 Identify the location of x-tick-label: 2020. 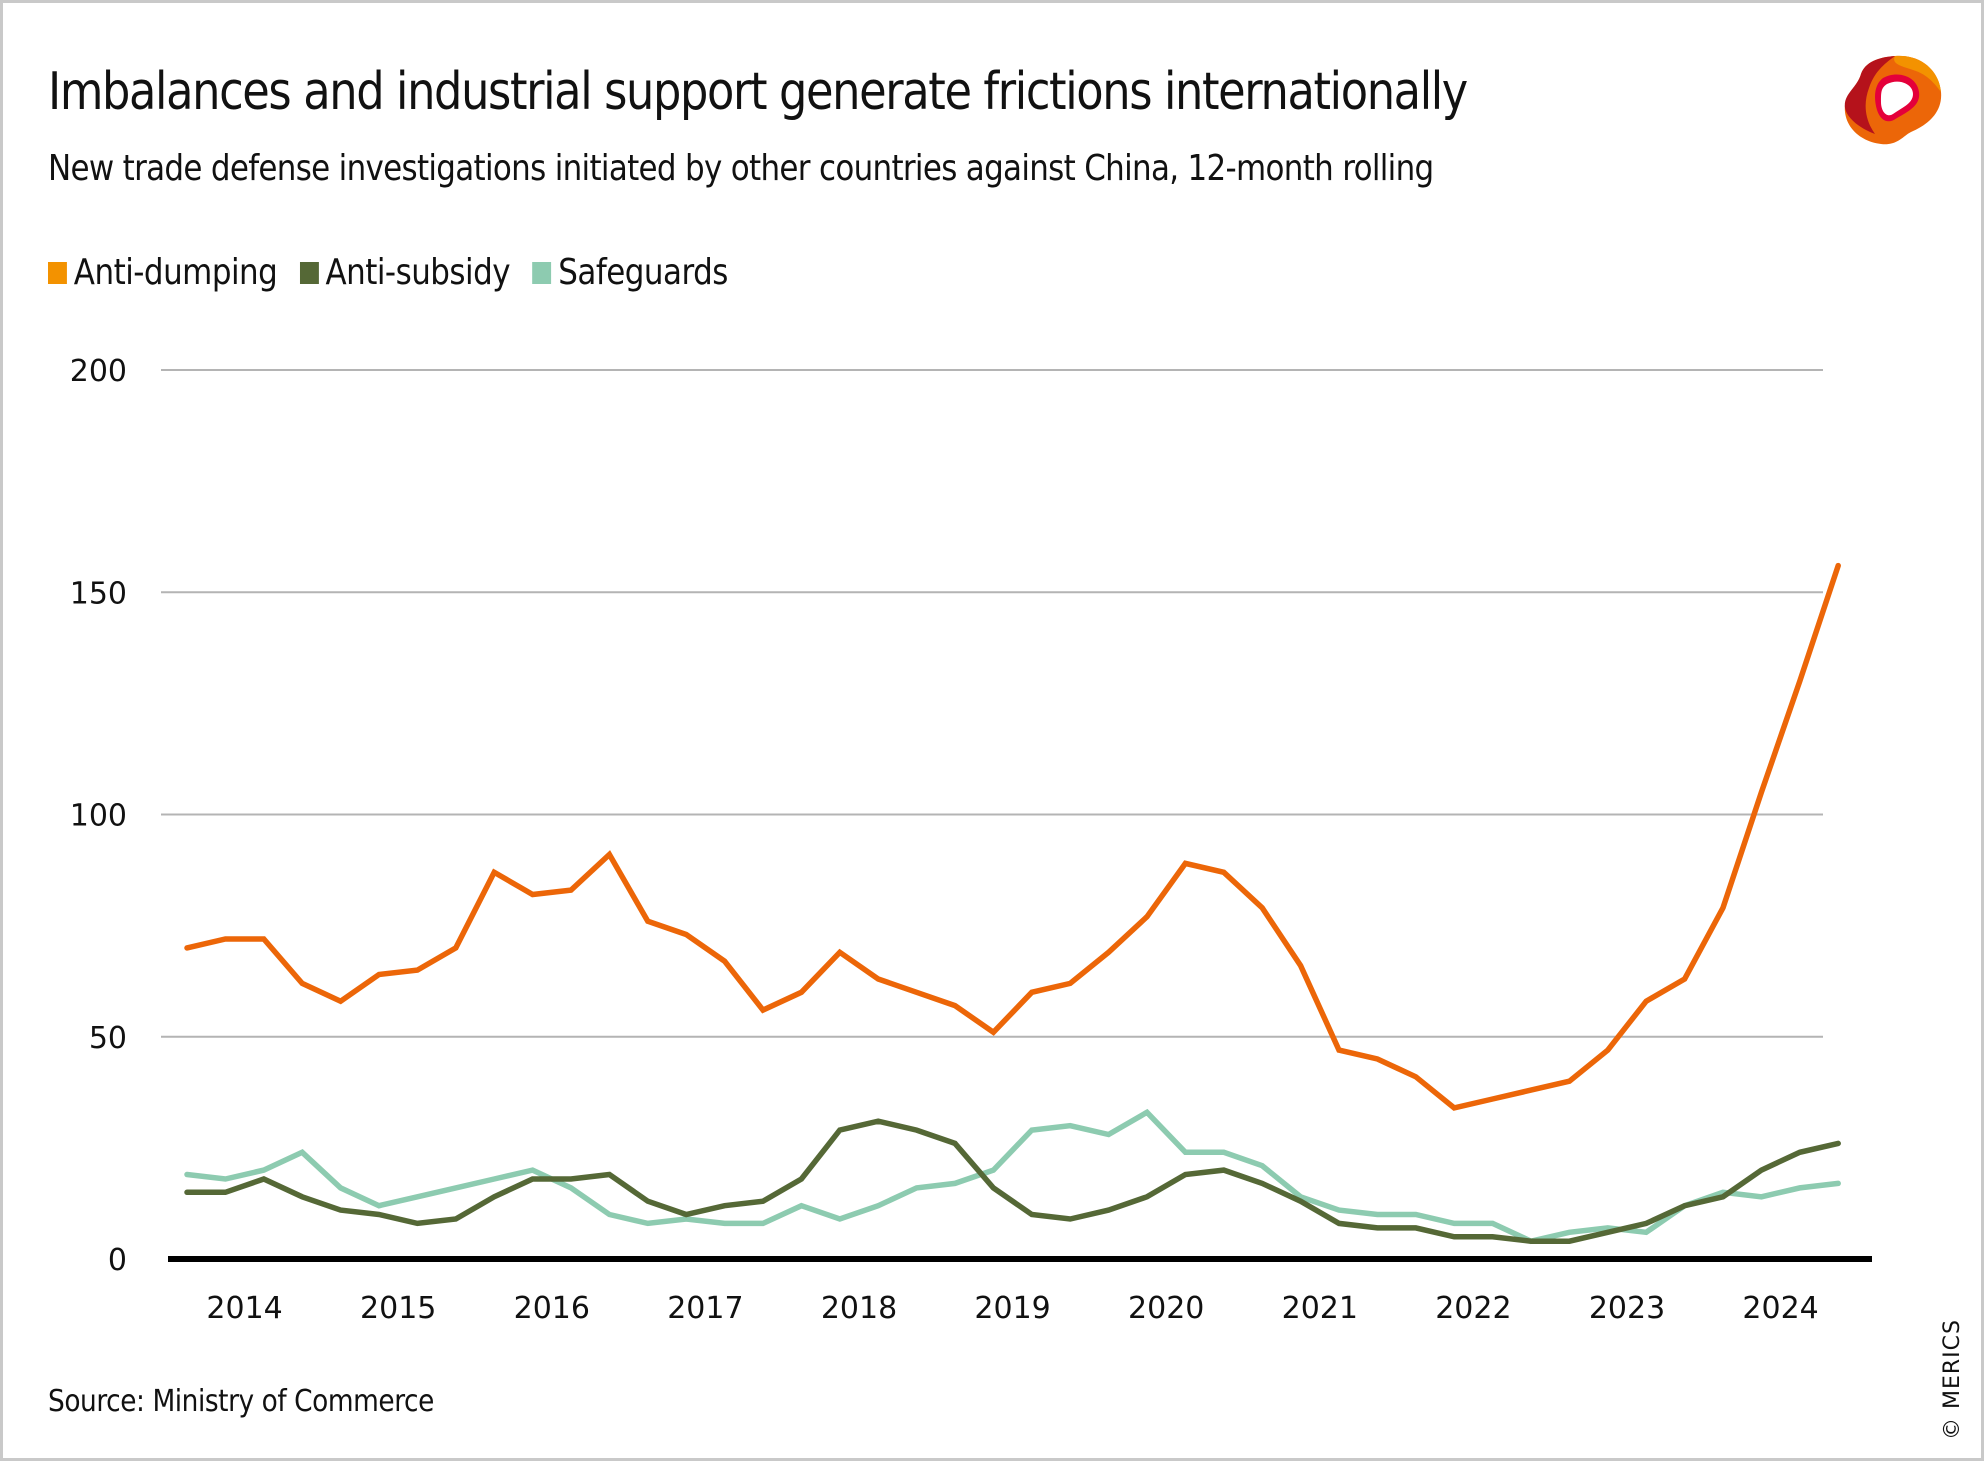
(1166, 1308).